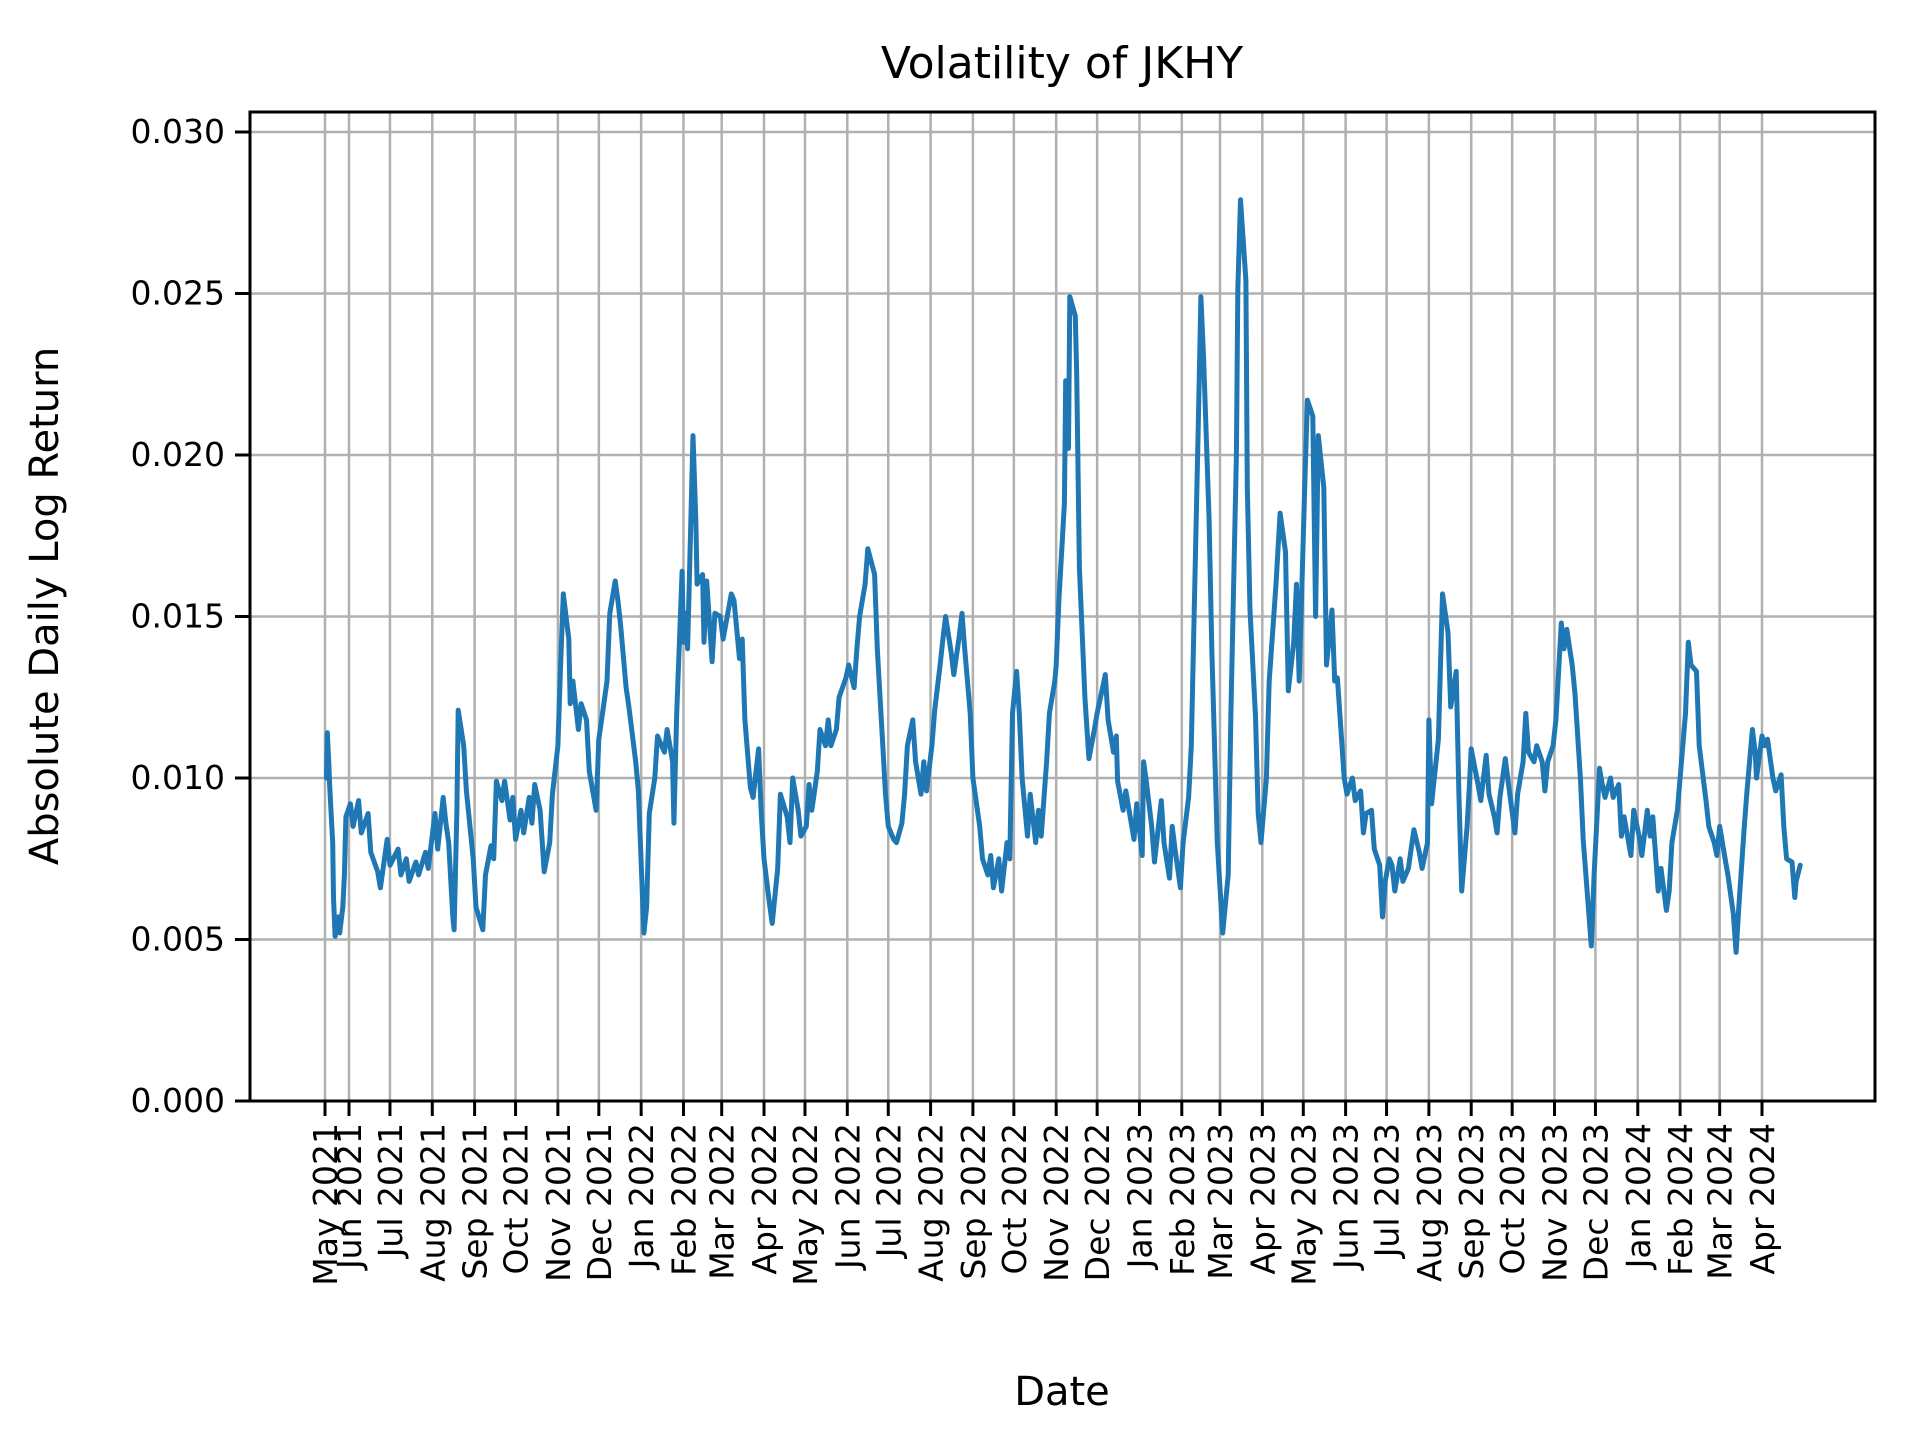 The image size is (1920, 1444). I want to click on x-tick-label: Dec 2021, so click(599, 1202).